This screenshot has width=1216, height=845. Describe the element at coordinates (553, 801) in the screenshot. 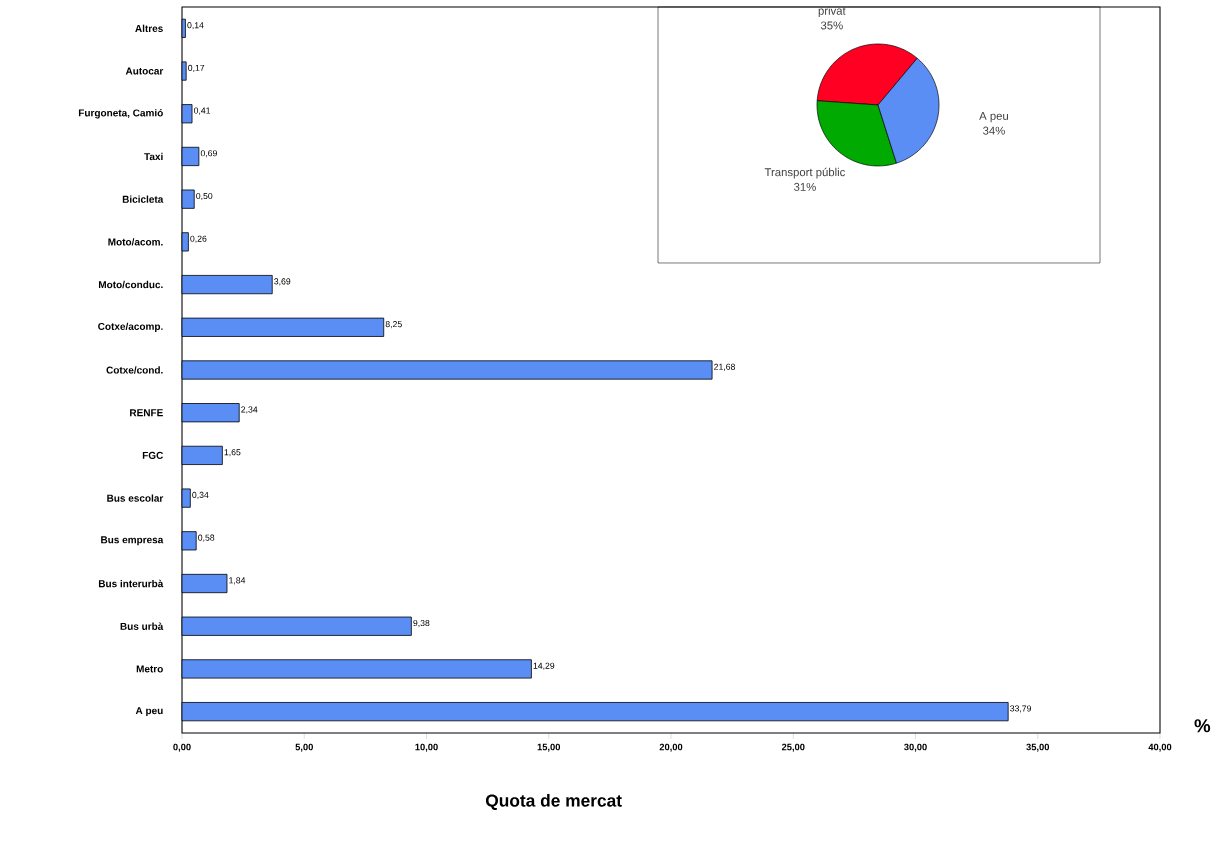

I see `x-axis-title: Quota de mercat` at that location.